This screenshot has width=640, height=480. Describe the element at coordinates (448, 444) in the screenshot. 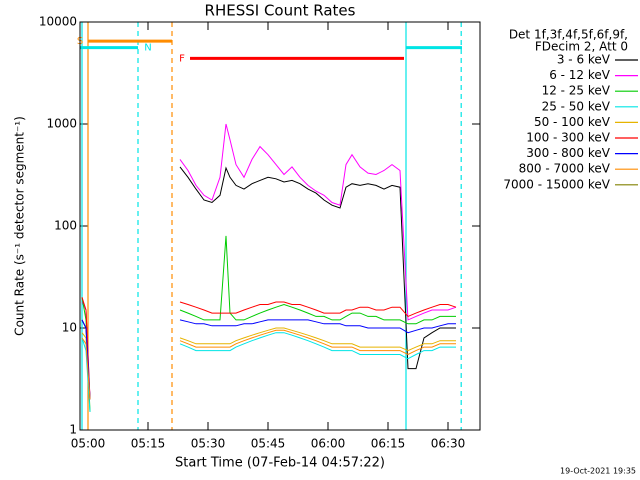

I see `x-tick-label: 06:30` at that location.